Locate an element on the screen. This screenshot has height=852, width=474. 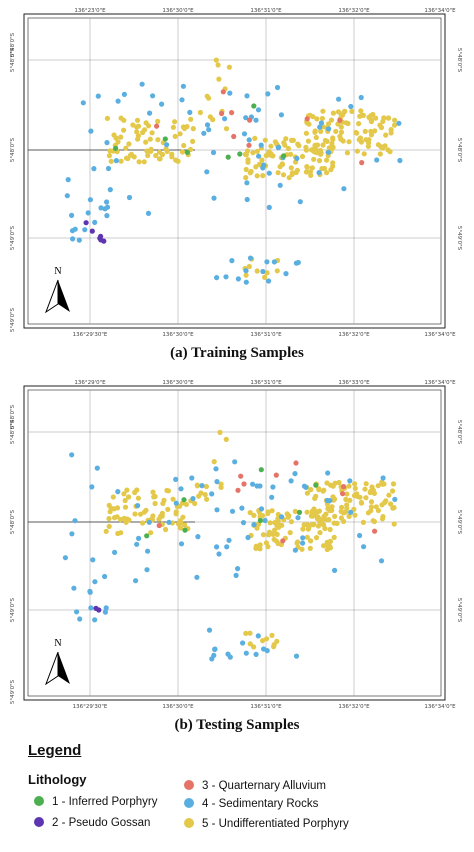
top-lon-label: 136°32'0"E is located at coordinates (354, 11).